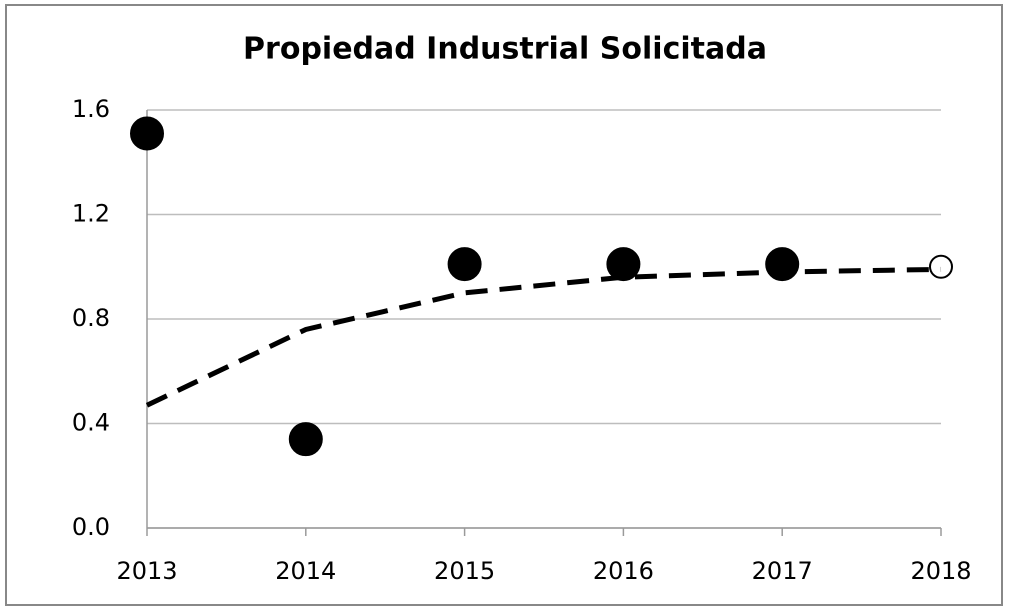 This screenshot has height=613, width=1010. I want to click on y-tick-label: 0.4, so click(91, 423).